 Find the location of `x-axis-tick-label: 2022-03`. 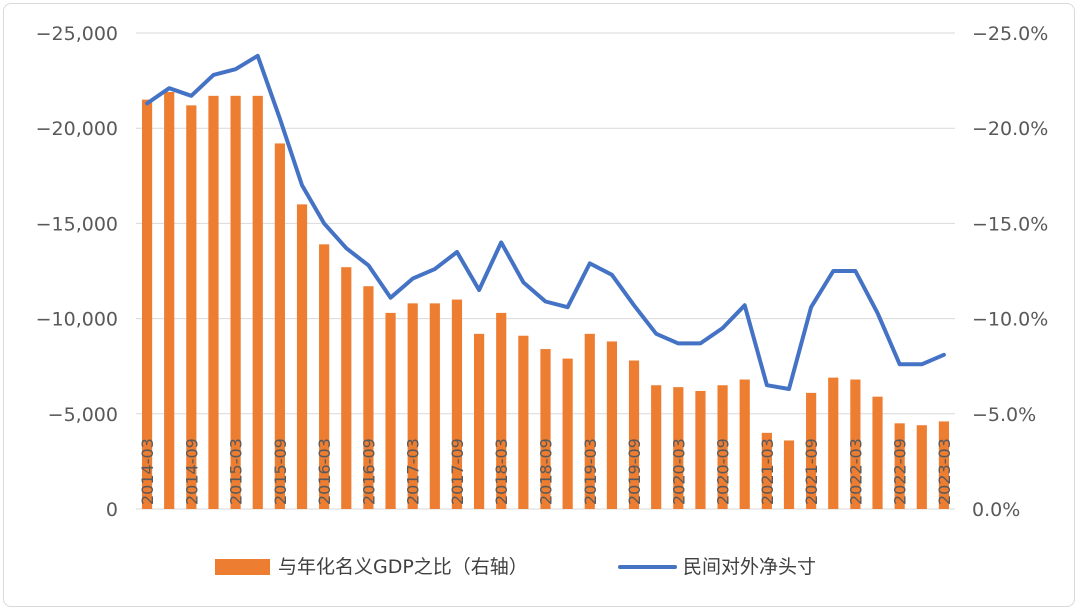

x-axis-tick-label: 2022-03 is located at coordinates (855, 471).